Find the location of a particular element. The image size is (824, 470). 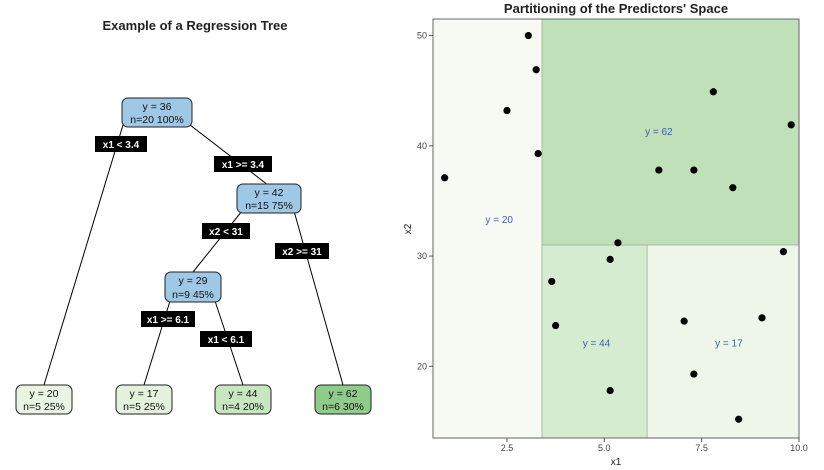

node-leaf3: y = 44 n=4 20% is located at coordinates (243, 399).